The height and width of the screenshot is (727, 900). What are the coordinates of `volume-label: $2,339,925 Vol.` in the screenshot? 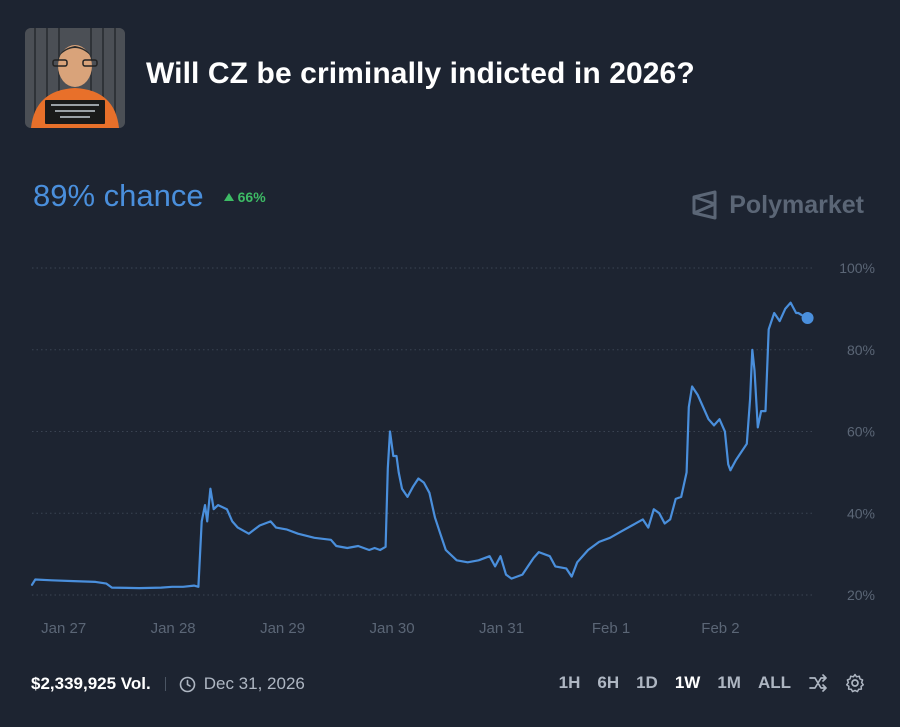 It's located at (91, 683).